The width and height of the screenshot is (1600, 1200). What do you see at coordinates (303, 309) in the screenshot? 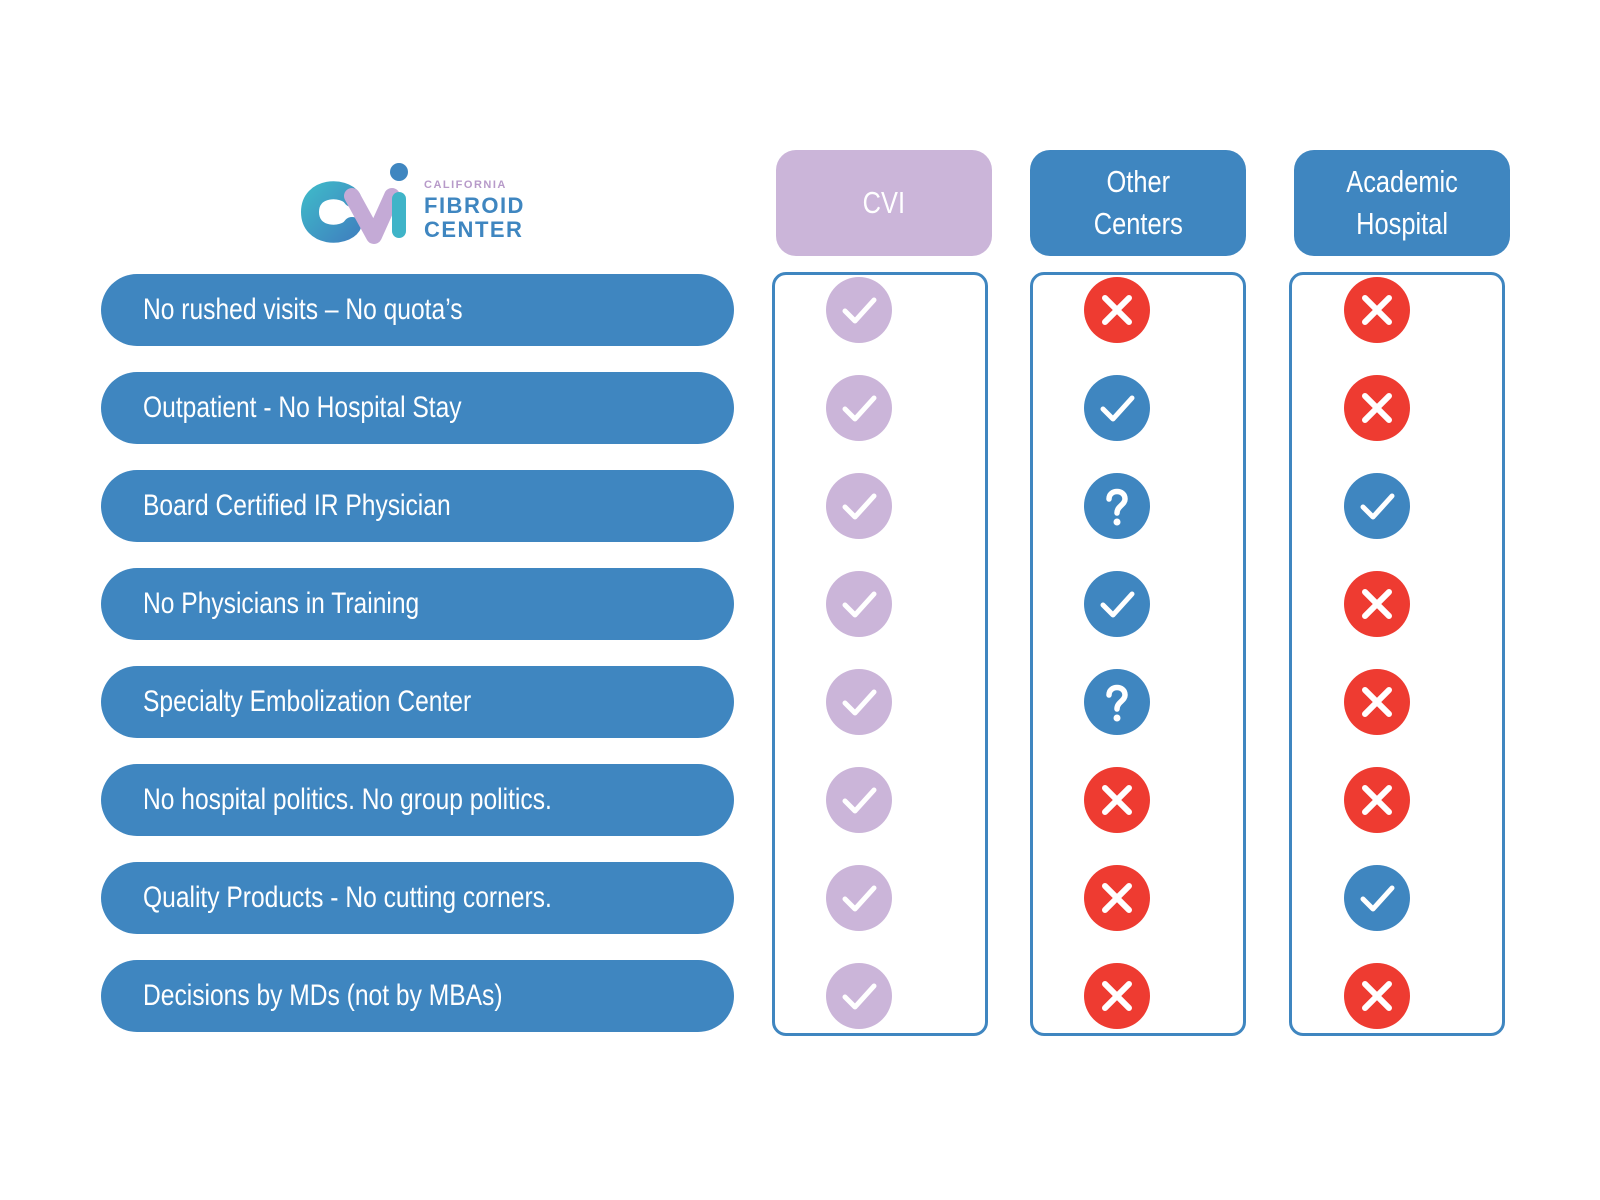
I see `row-label: No rushed visits – No quota’s` at bounding box center [303, 309].